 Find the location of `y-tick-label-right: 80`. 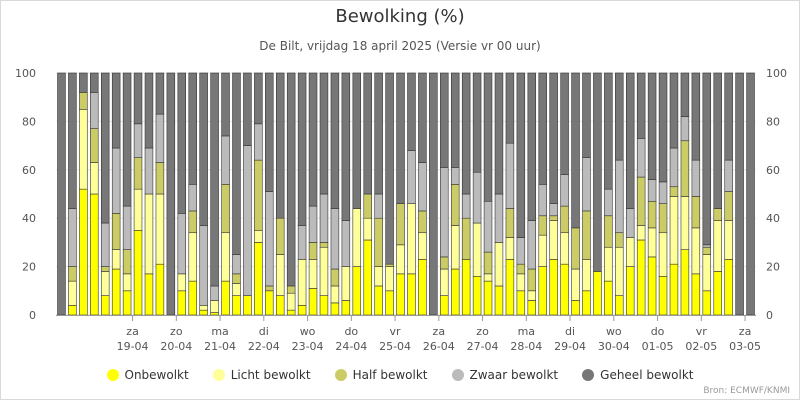

y-tick-label-right: 80 is located at coordinates (773, 121).